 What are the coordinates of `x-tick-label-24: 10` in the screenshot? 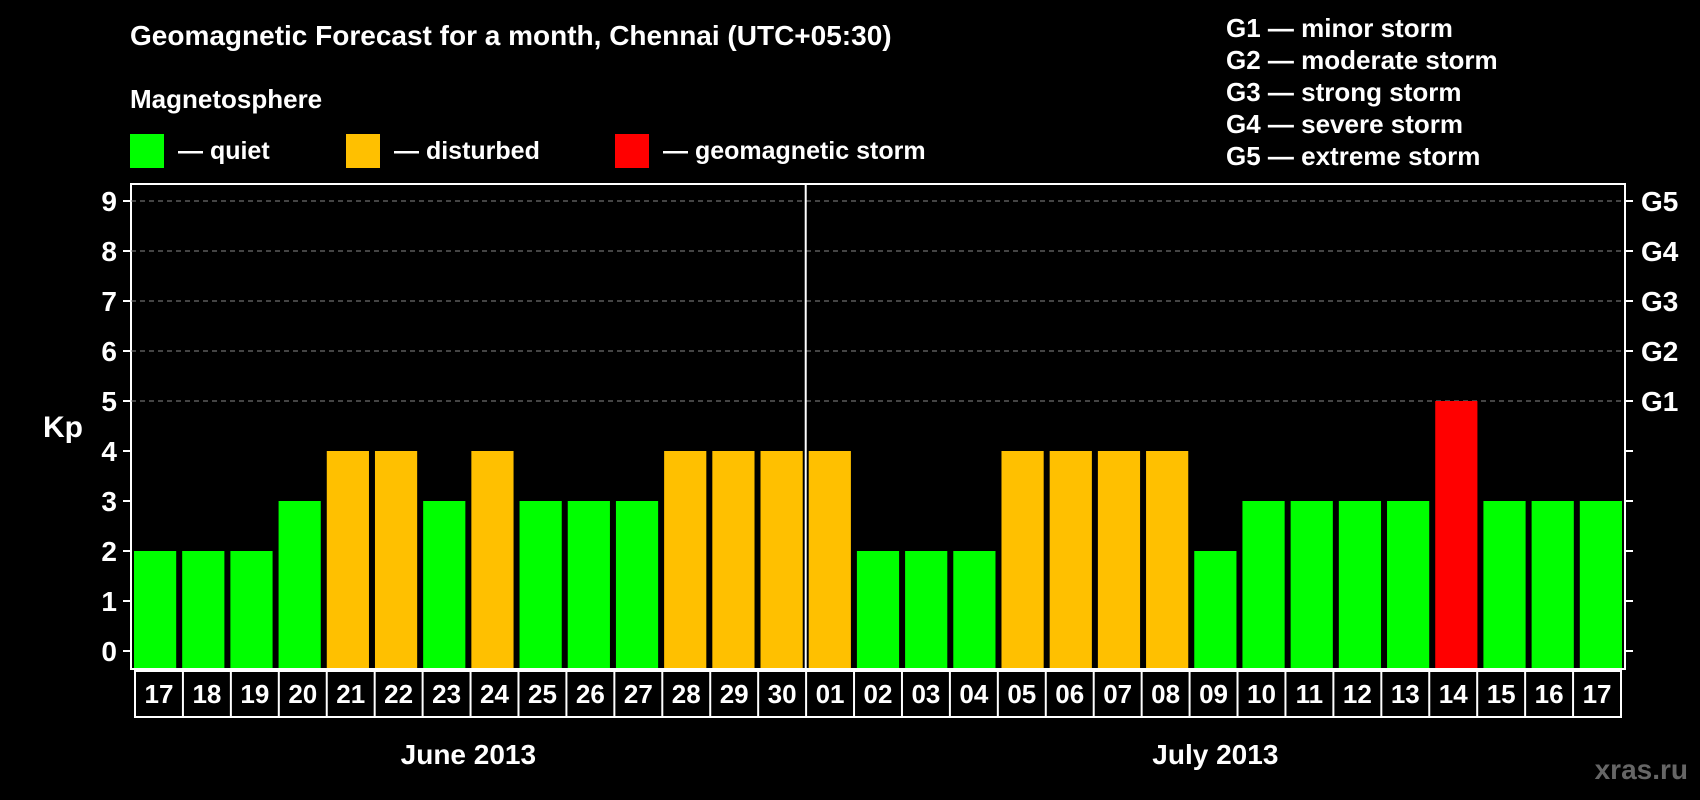 It's located at (1261, 694).